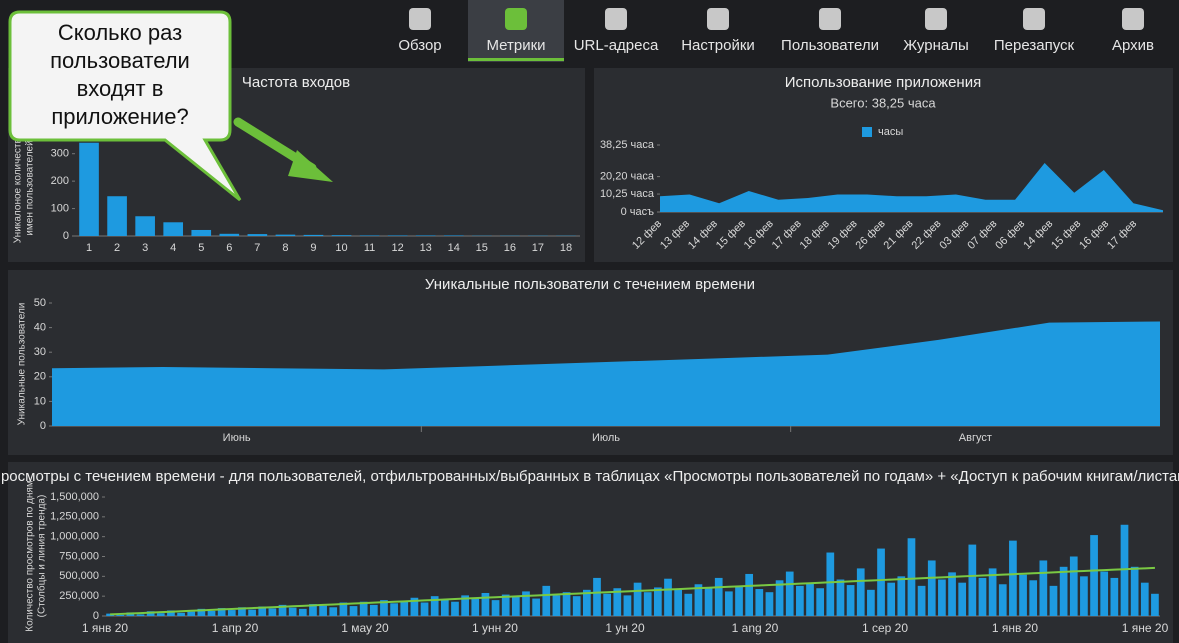 This screenshot has width=1179, height=643. I want to click on y-axis-label: Уникальные пользователи, so click(22, 364).